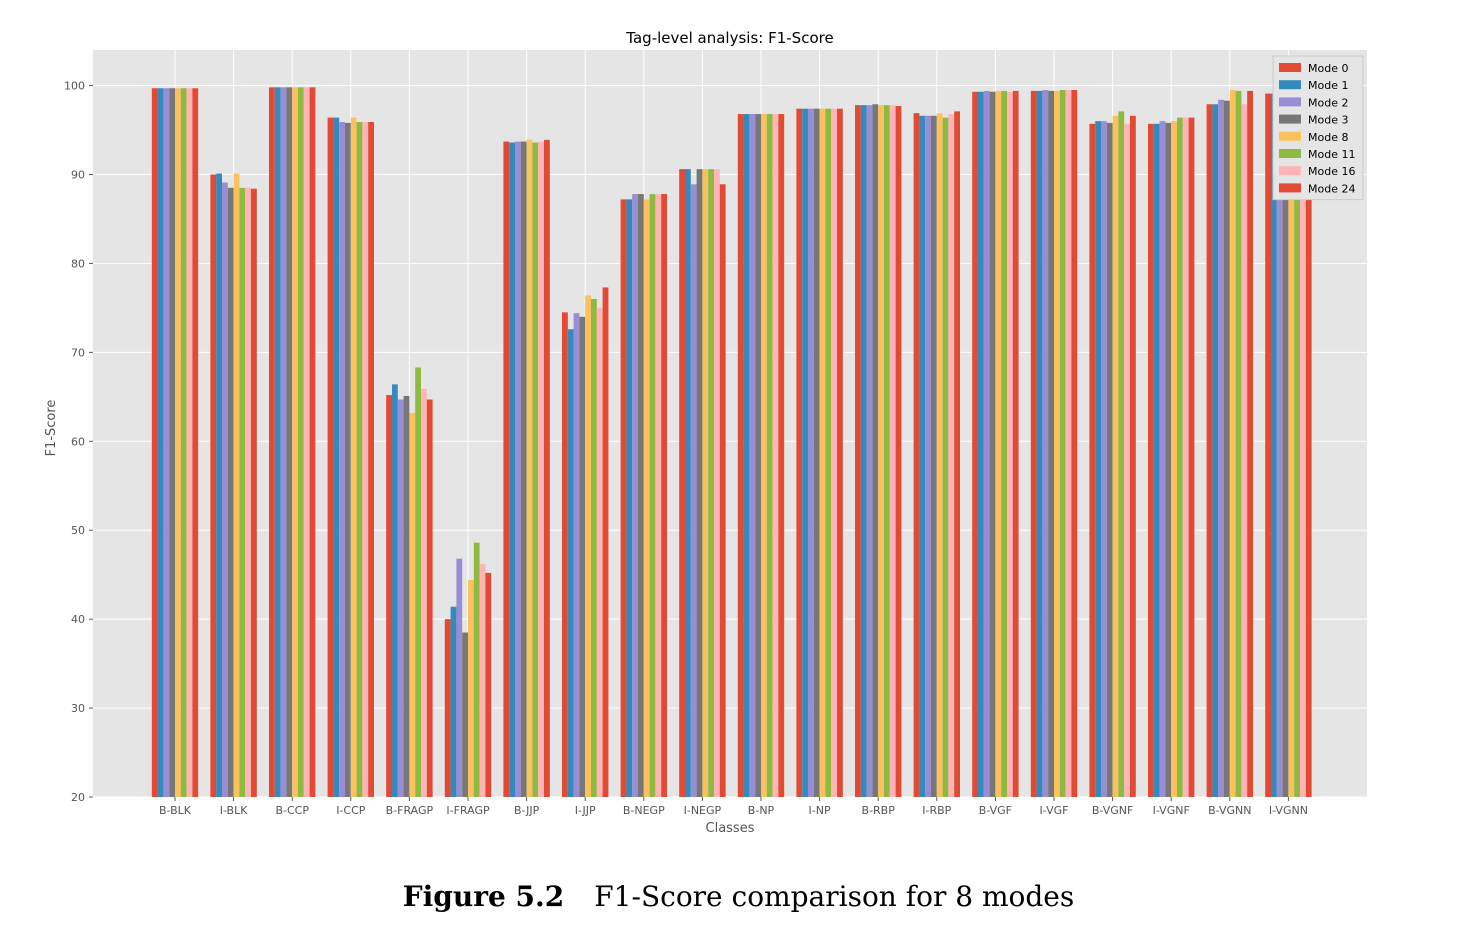 The height and width of the screenshot is (948, 1477). Describe the element at coordinates (1318, 128) in the screenshot. I see `legend-box` at that location.